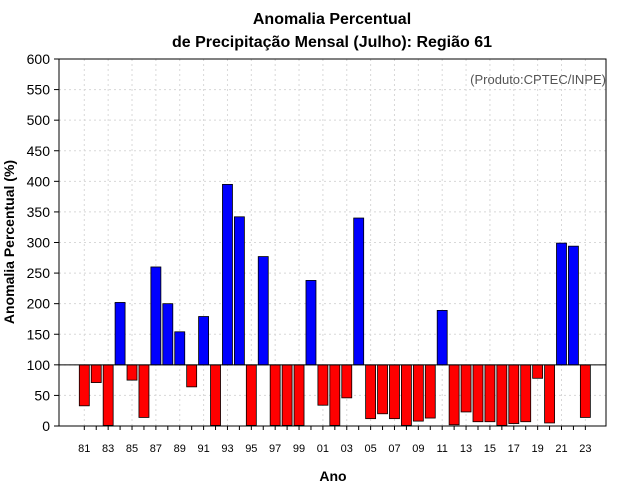 The image size is (640, 500). I want to click on chart-title-line1: Anomalia Percentual, so click(332, 19).